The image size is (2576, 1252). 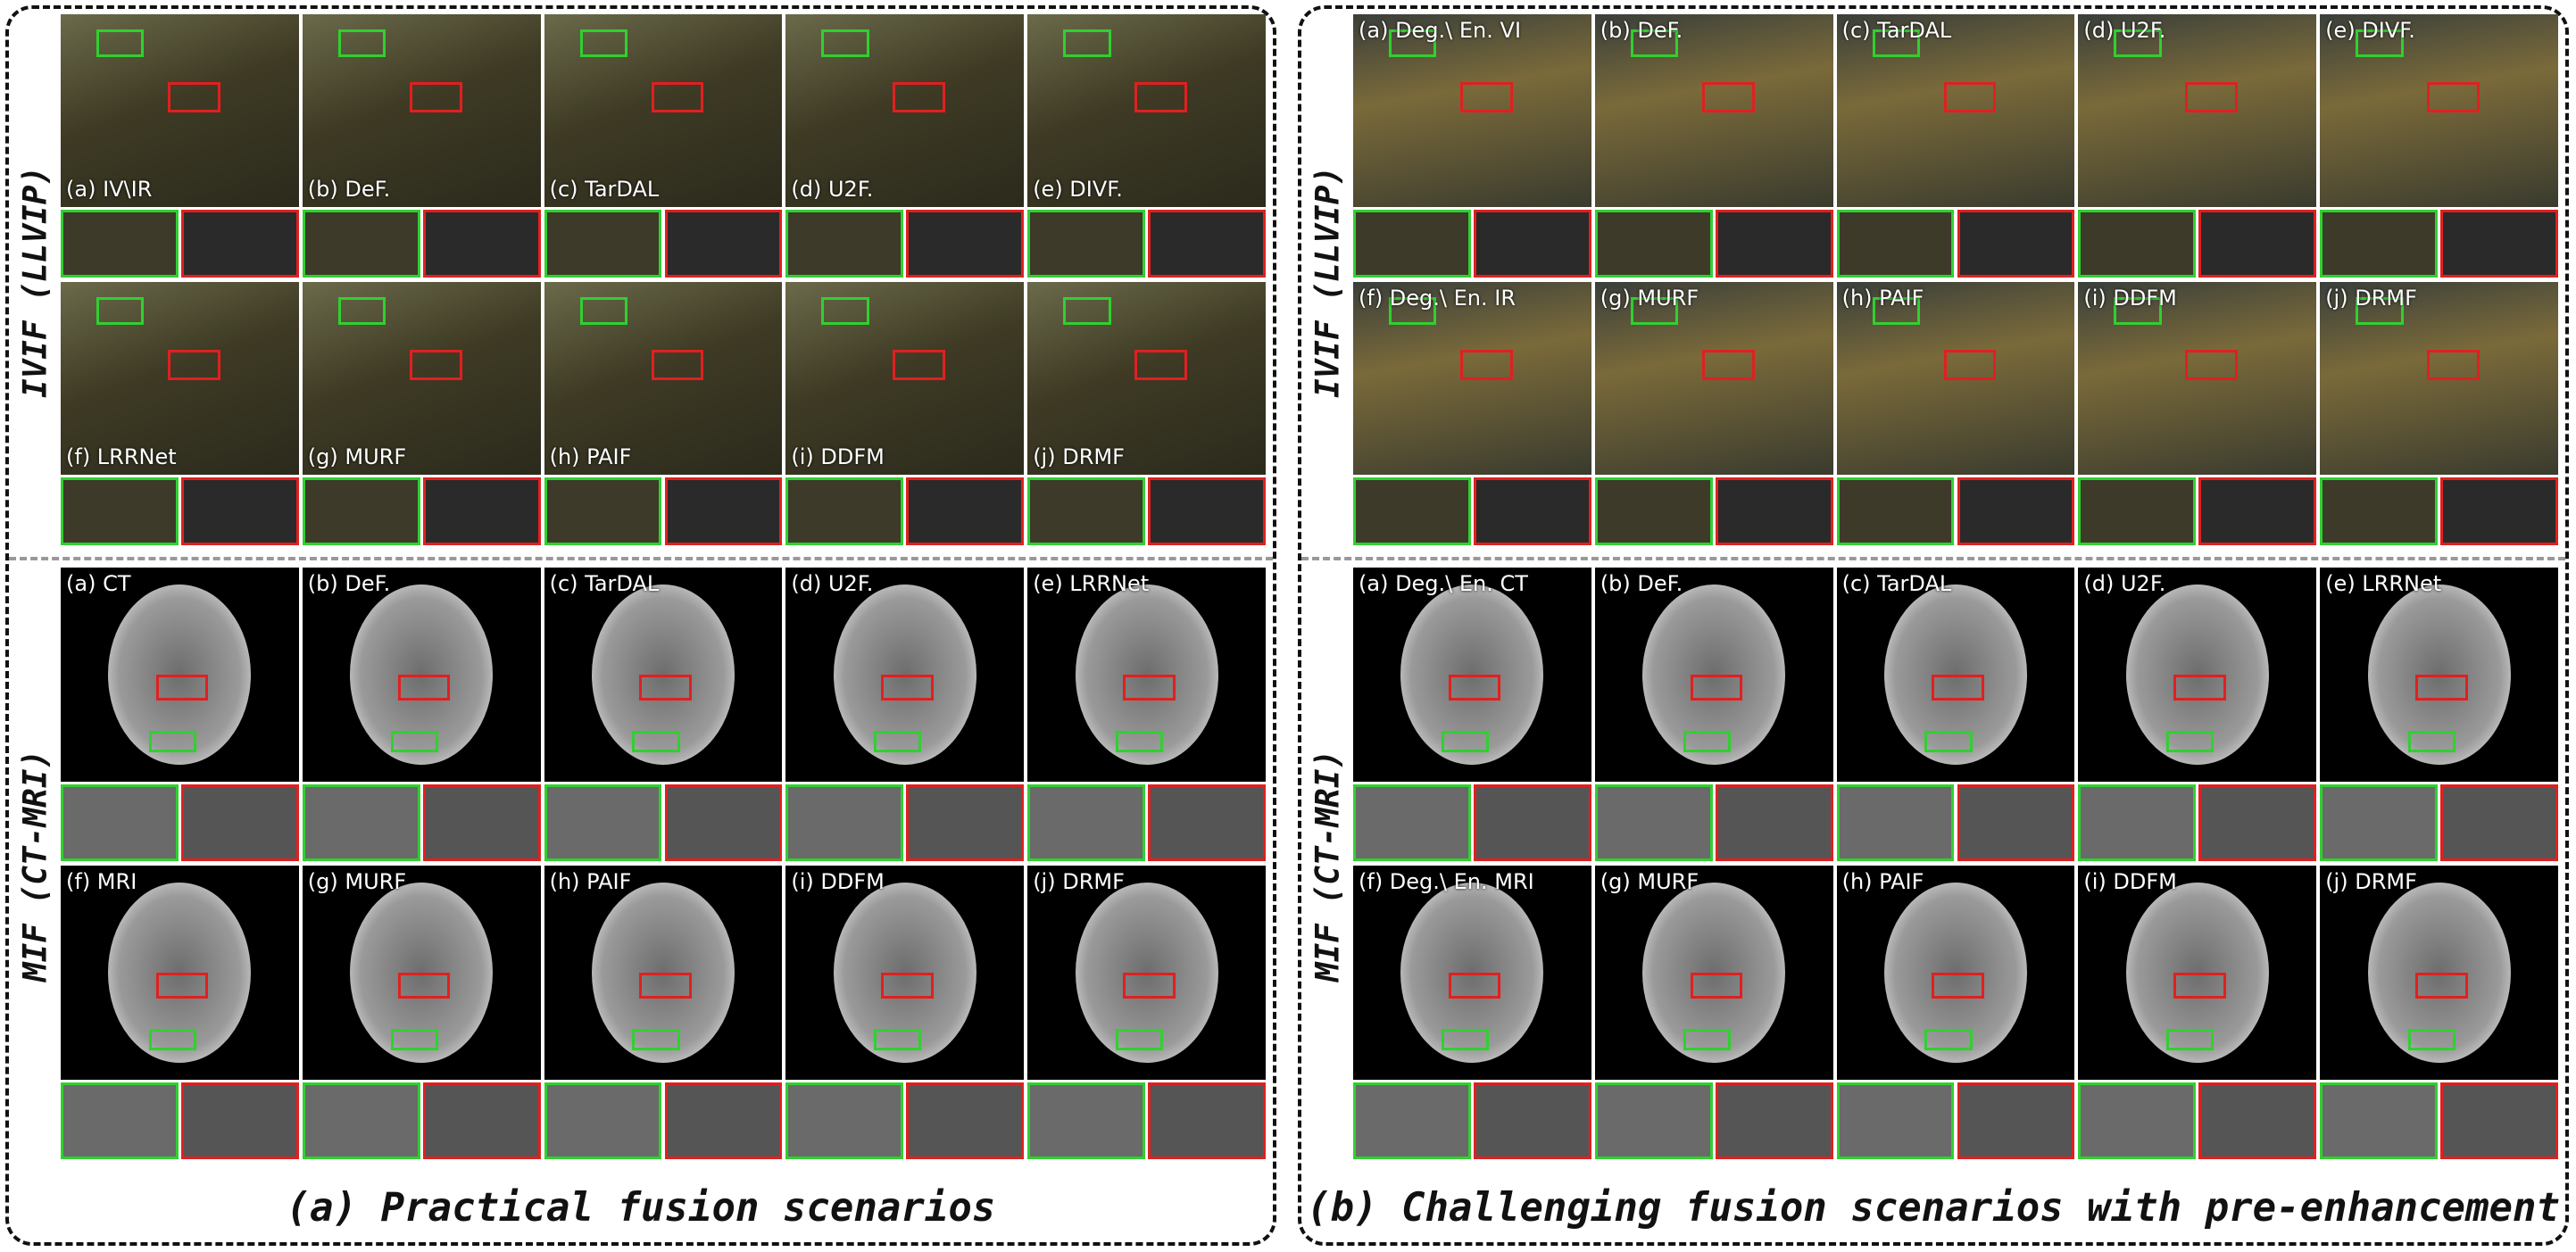 What do you see at coordinates (2439, 110) in the screenshot?
I see `fused-image: (e) DIVF.` at bounding box center [2439, 110].